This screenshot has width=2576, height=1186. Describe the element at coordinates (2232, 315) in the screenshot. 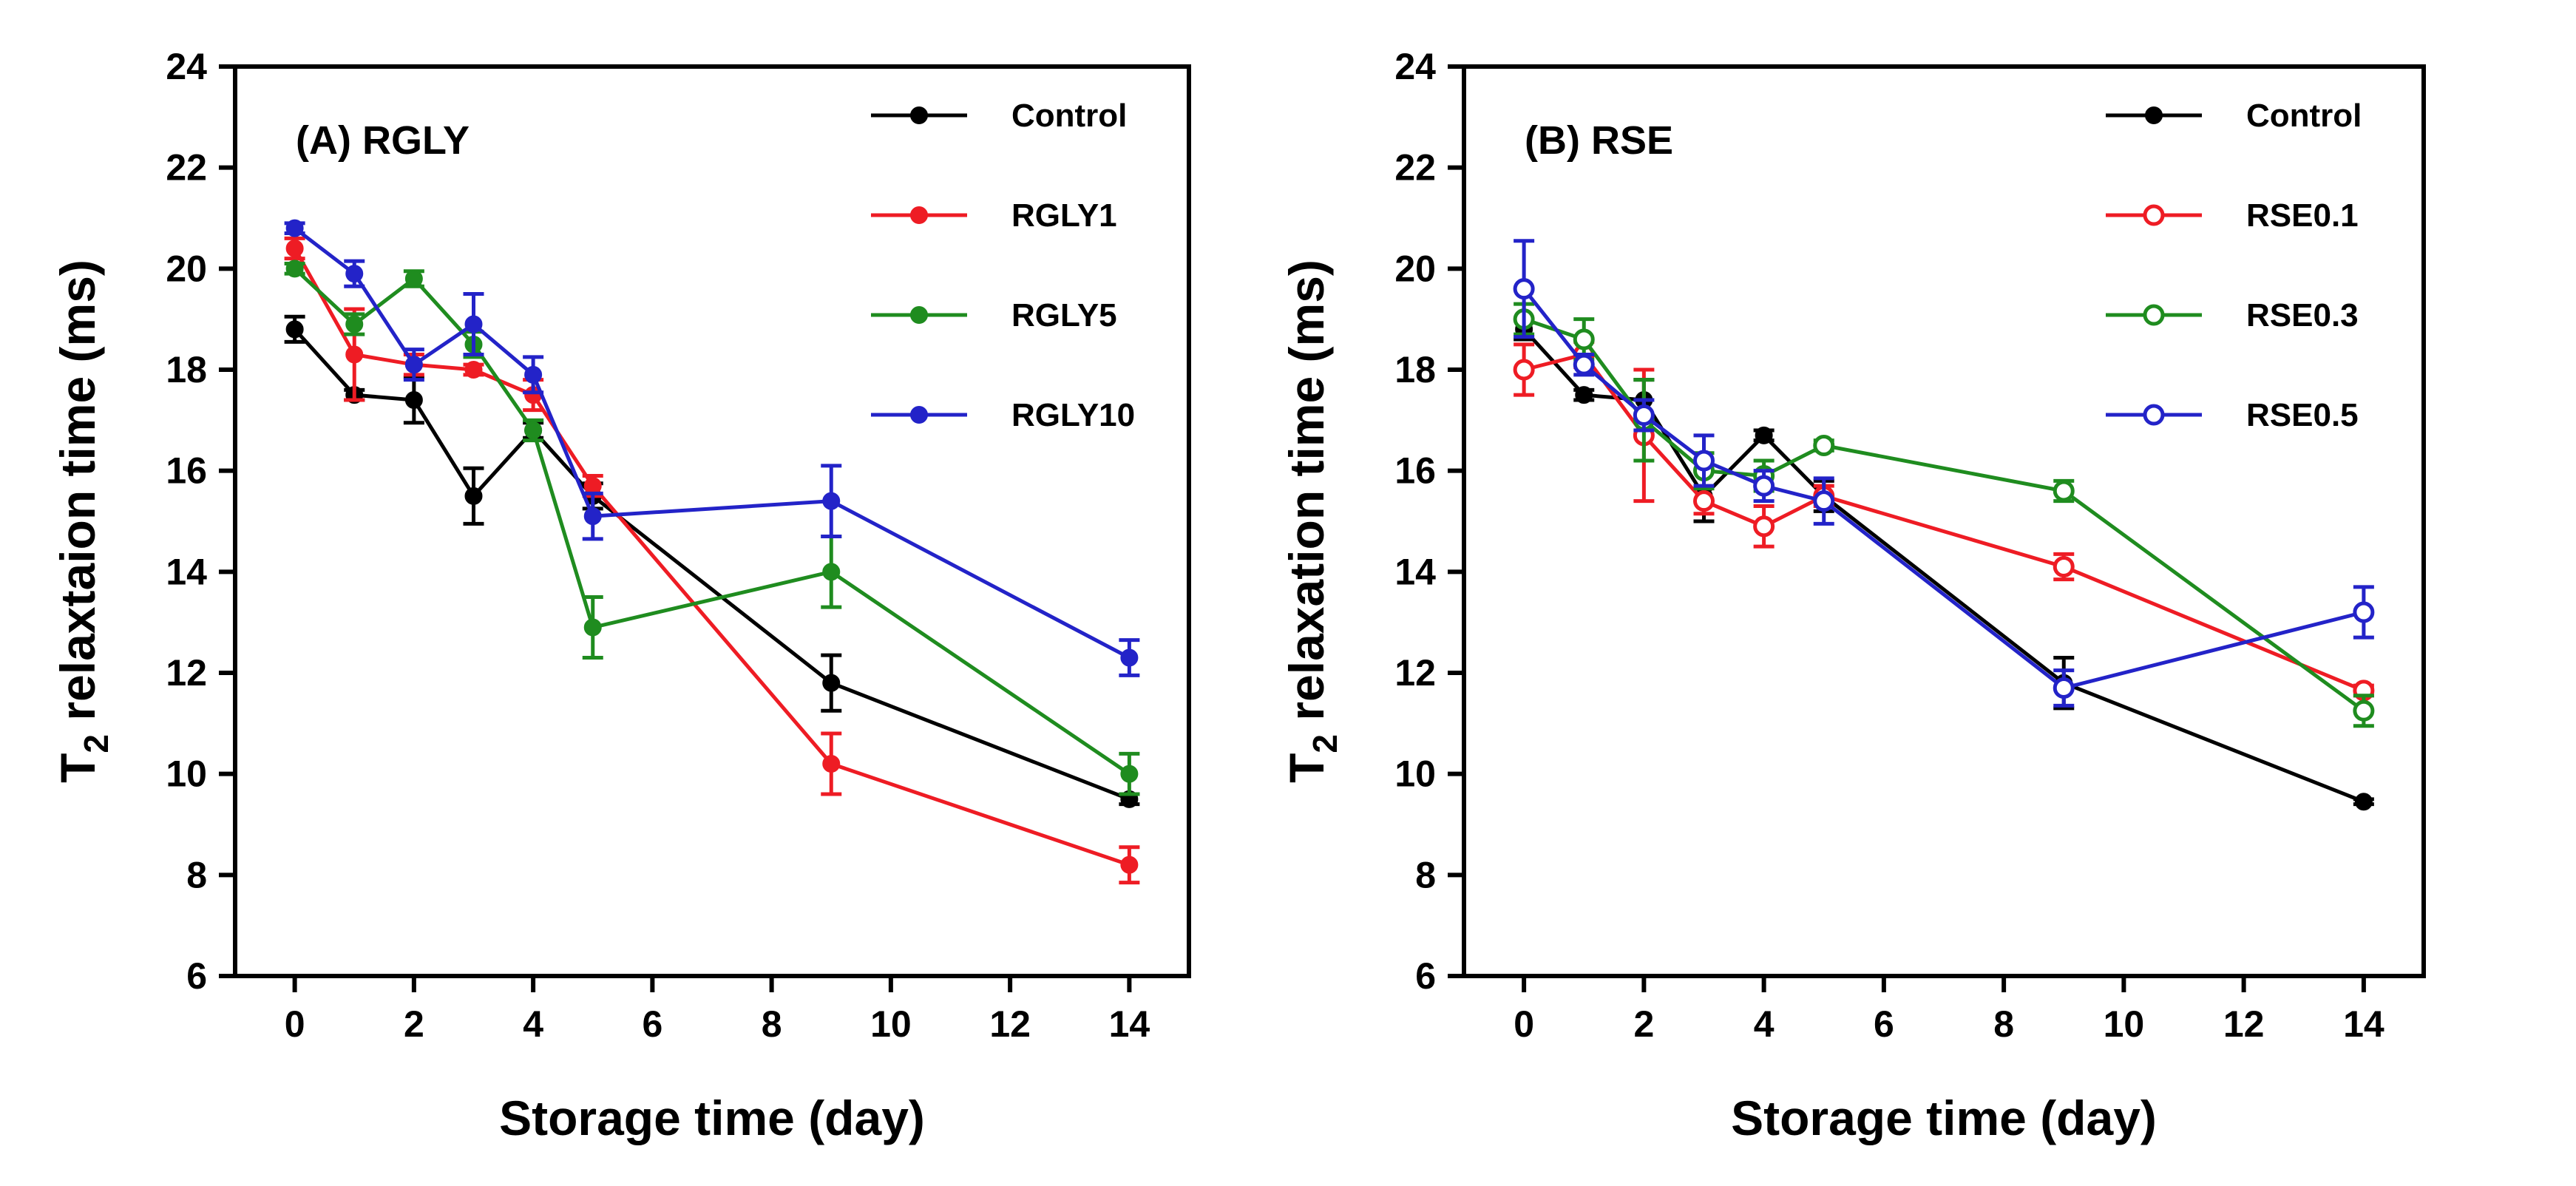

I see `legend-entry: RSE0.3` at that location.